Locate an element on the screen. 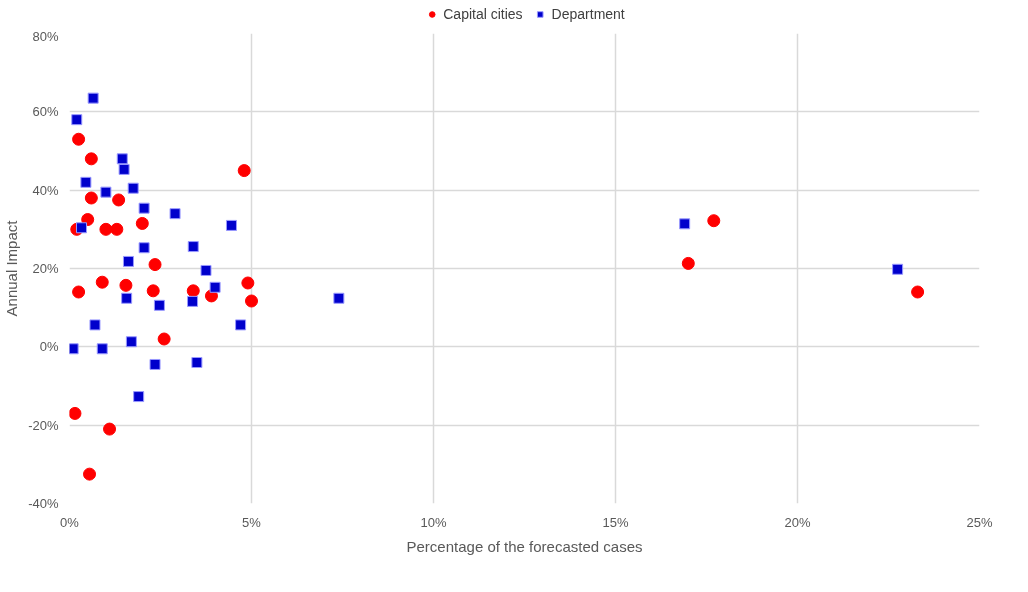  x-tick-label: 0% is located at coordinates (70, 522).